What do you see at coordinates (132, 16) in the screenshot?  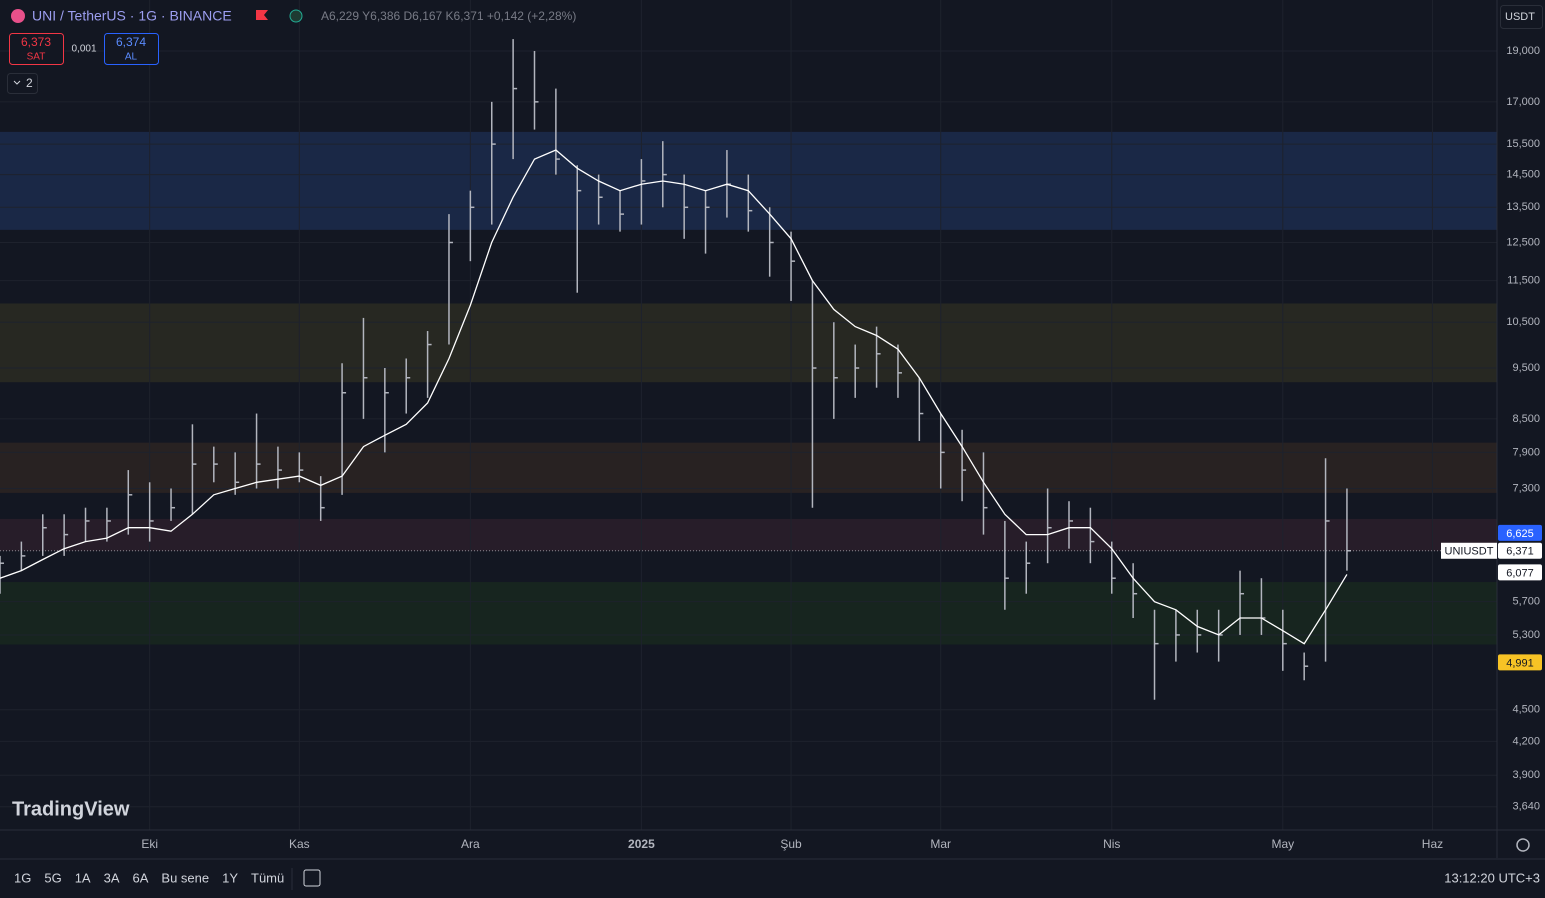 I see `symbol-title: UNI / TetherUS · 1G · BINANCE` at bounding box center [132, 16].